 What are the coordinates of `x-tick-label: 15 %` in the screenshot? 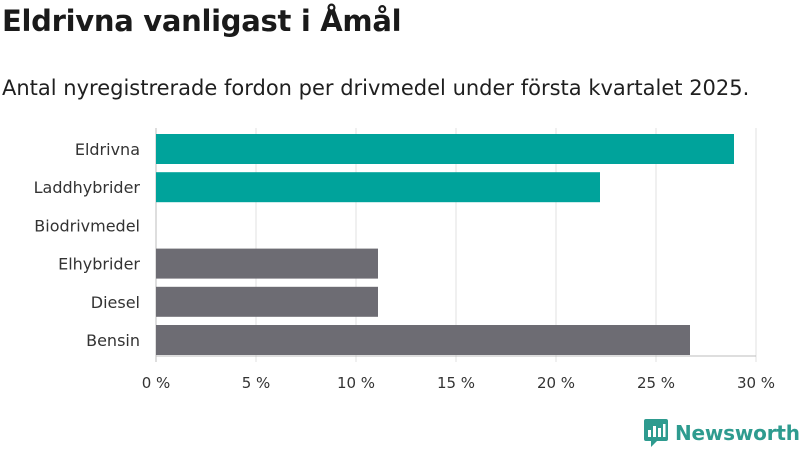 It's located at (456, 383).